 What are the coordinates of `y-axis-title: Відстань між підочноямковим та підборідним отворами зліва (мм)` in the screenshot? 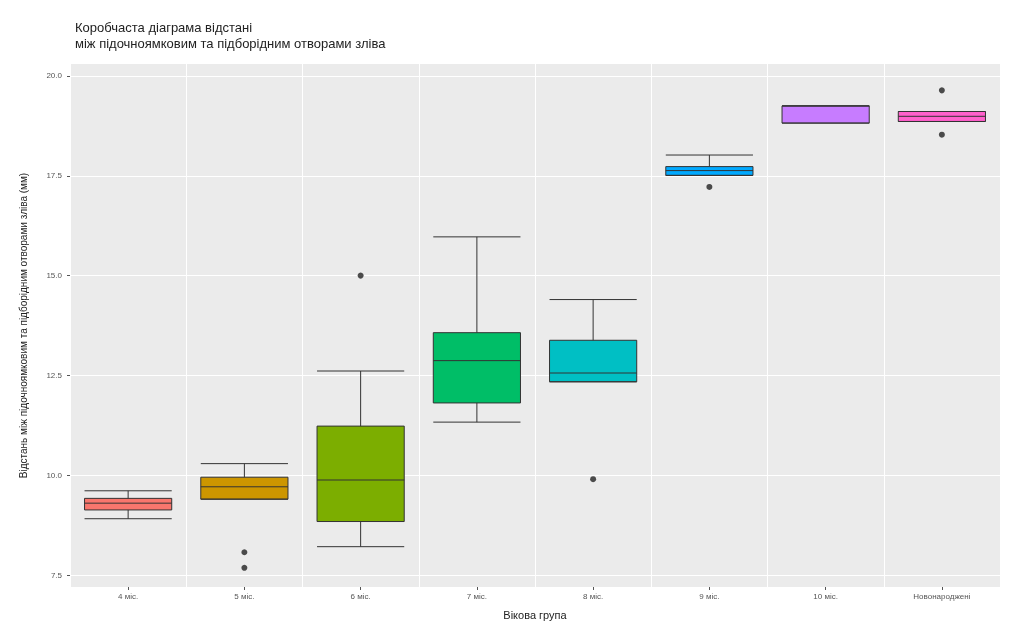 It's located at (23, 325).